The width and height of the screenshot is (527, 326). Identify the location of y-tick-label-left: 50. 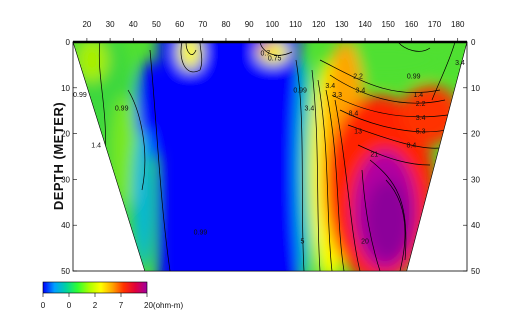
(65, 271).